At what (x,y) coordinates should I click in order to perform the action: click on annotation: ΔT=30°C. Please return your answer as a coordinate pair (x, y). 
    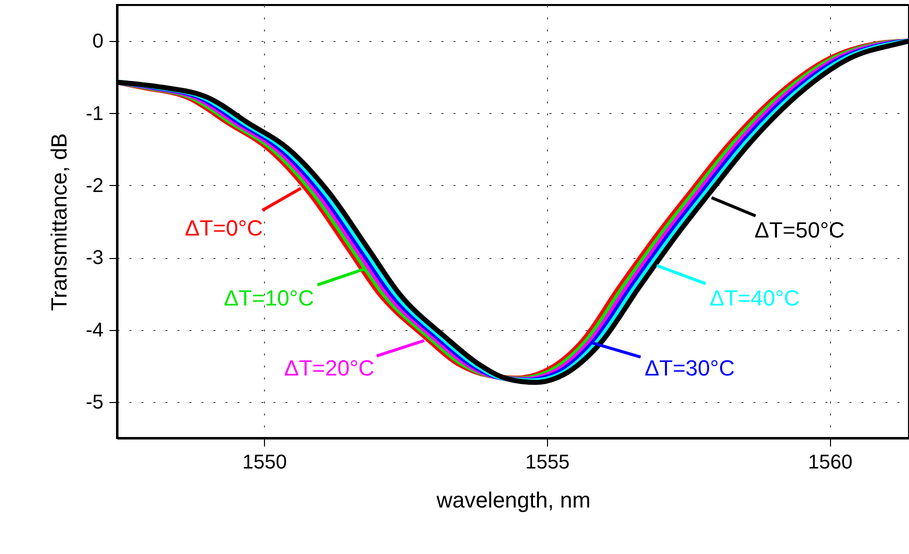
    Looking at the image, I should click on (689, 368).